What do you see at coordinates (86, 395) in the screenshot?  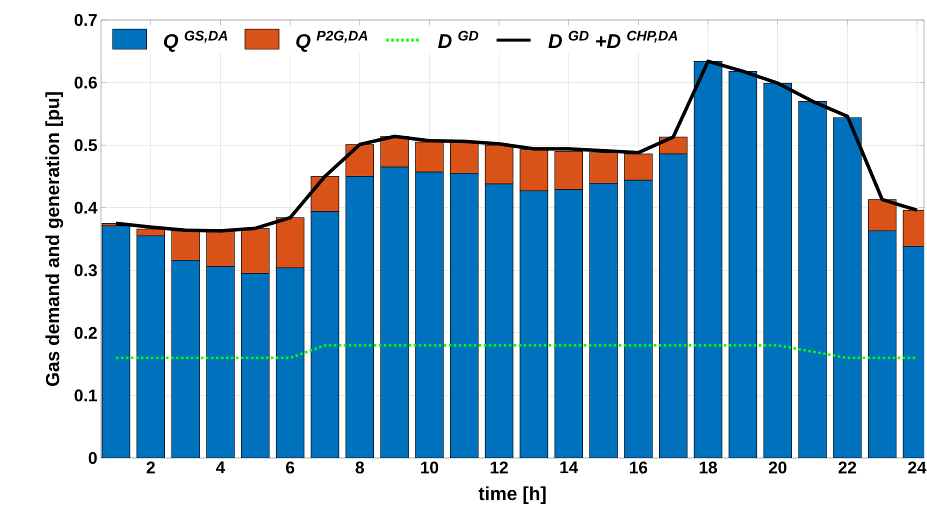 I see `y-tick-label: 0.1` at bounding box center [86, 395].